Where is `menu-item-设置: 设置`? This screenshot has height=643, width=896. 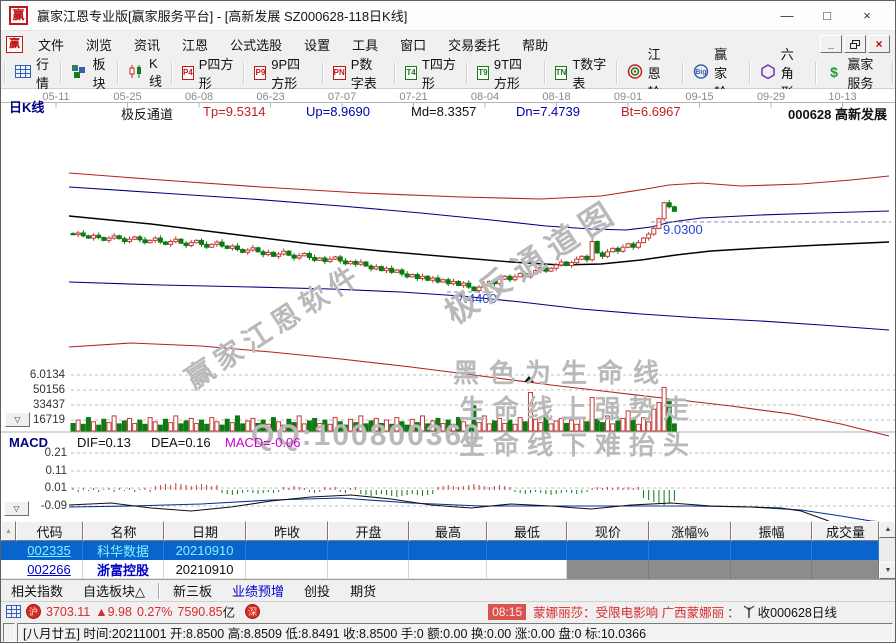
menu-item-设置: 设置 is located at coordinates (317, 45).